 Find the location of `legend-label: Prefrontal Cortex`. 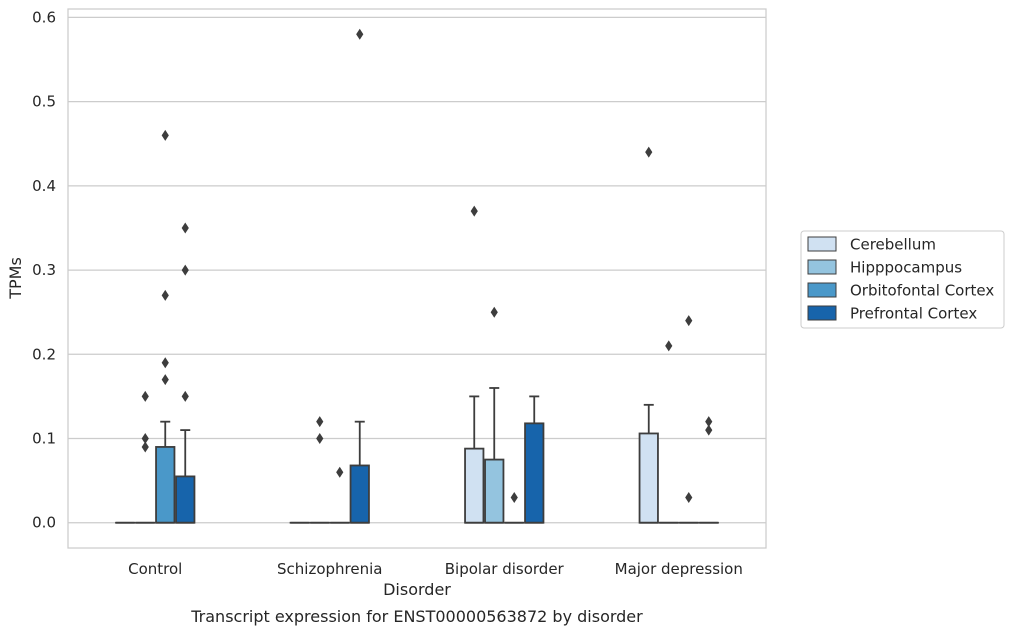

legend-label: Prefrontal Cortex is located at coordinates (913, 314).